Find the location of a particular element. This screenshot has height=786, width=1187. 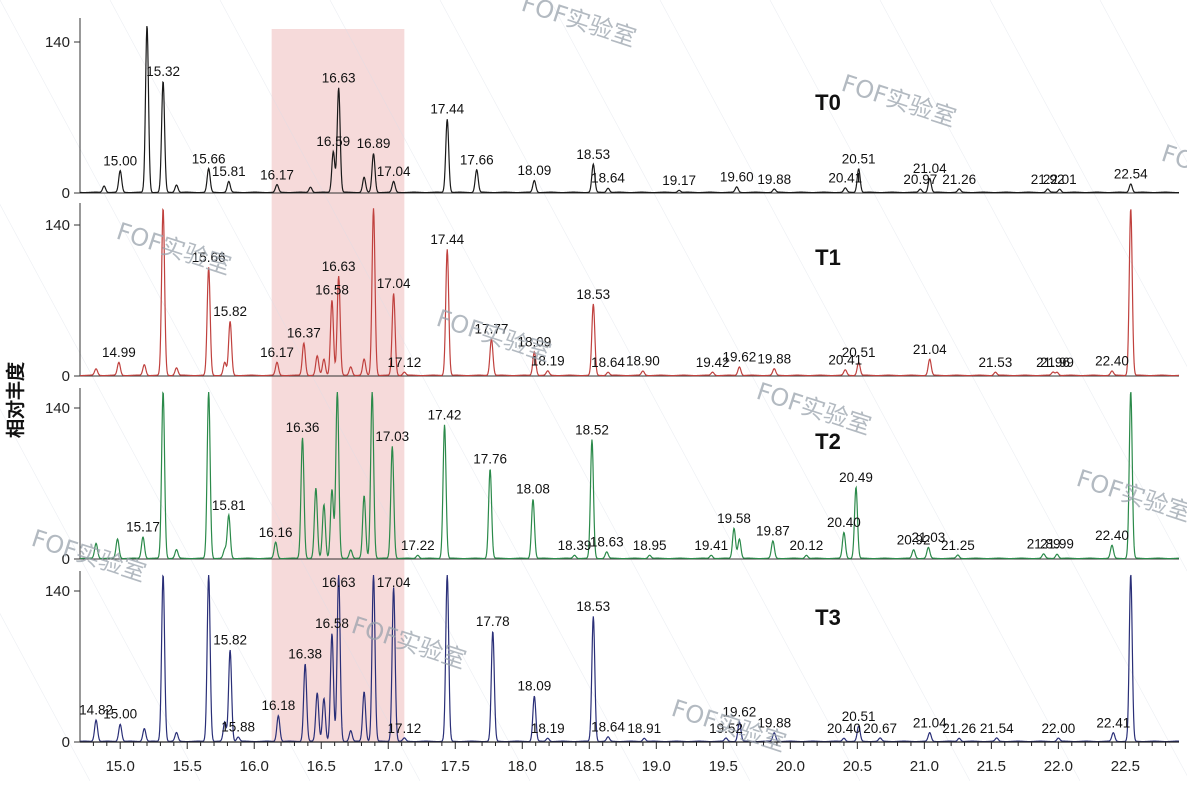

peak-label: 18.19 is located at coordinates (548, 728).